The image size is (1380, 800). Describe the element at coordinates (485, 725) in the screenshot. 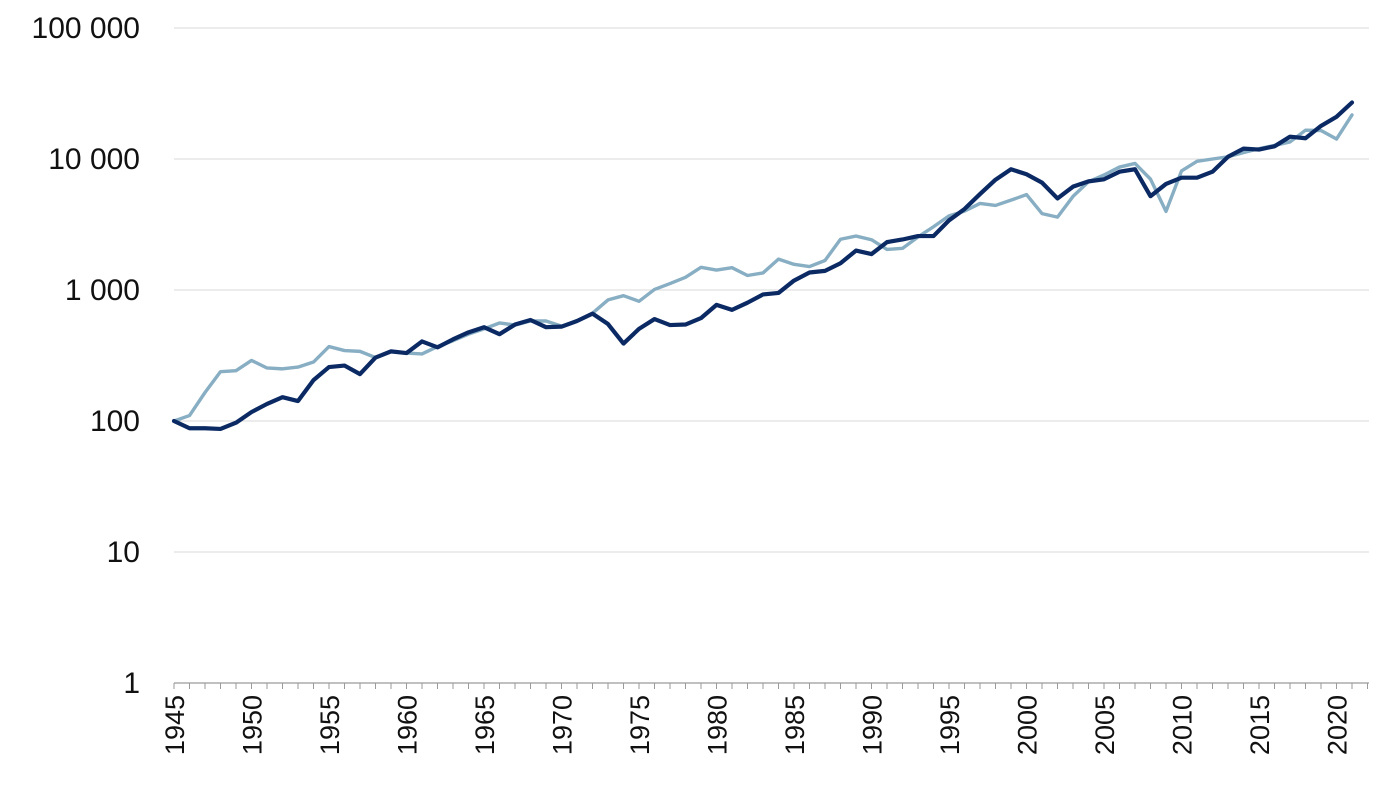

I see `x-tick-label: 1965` at that location.